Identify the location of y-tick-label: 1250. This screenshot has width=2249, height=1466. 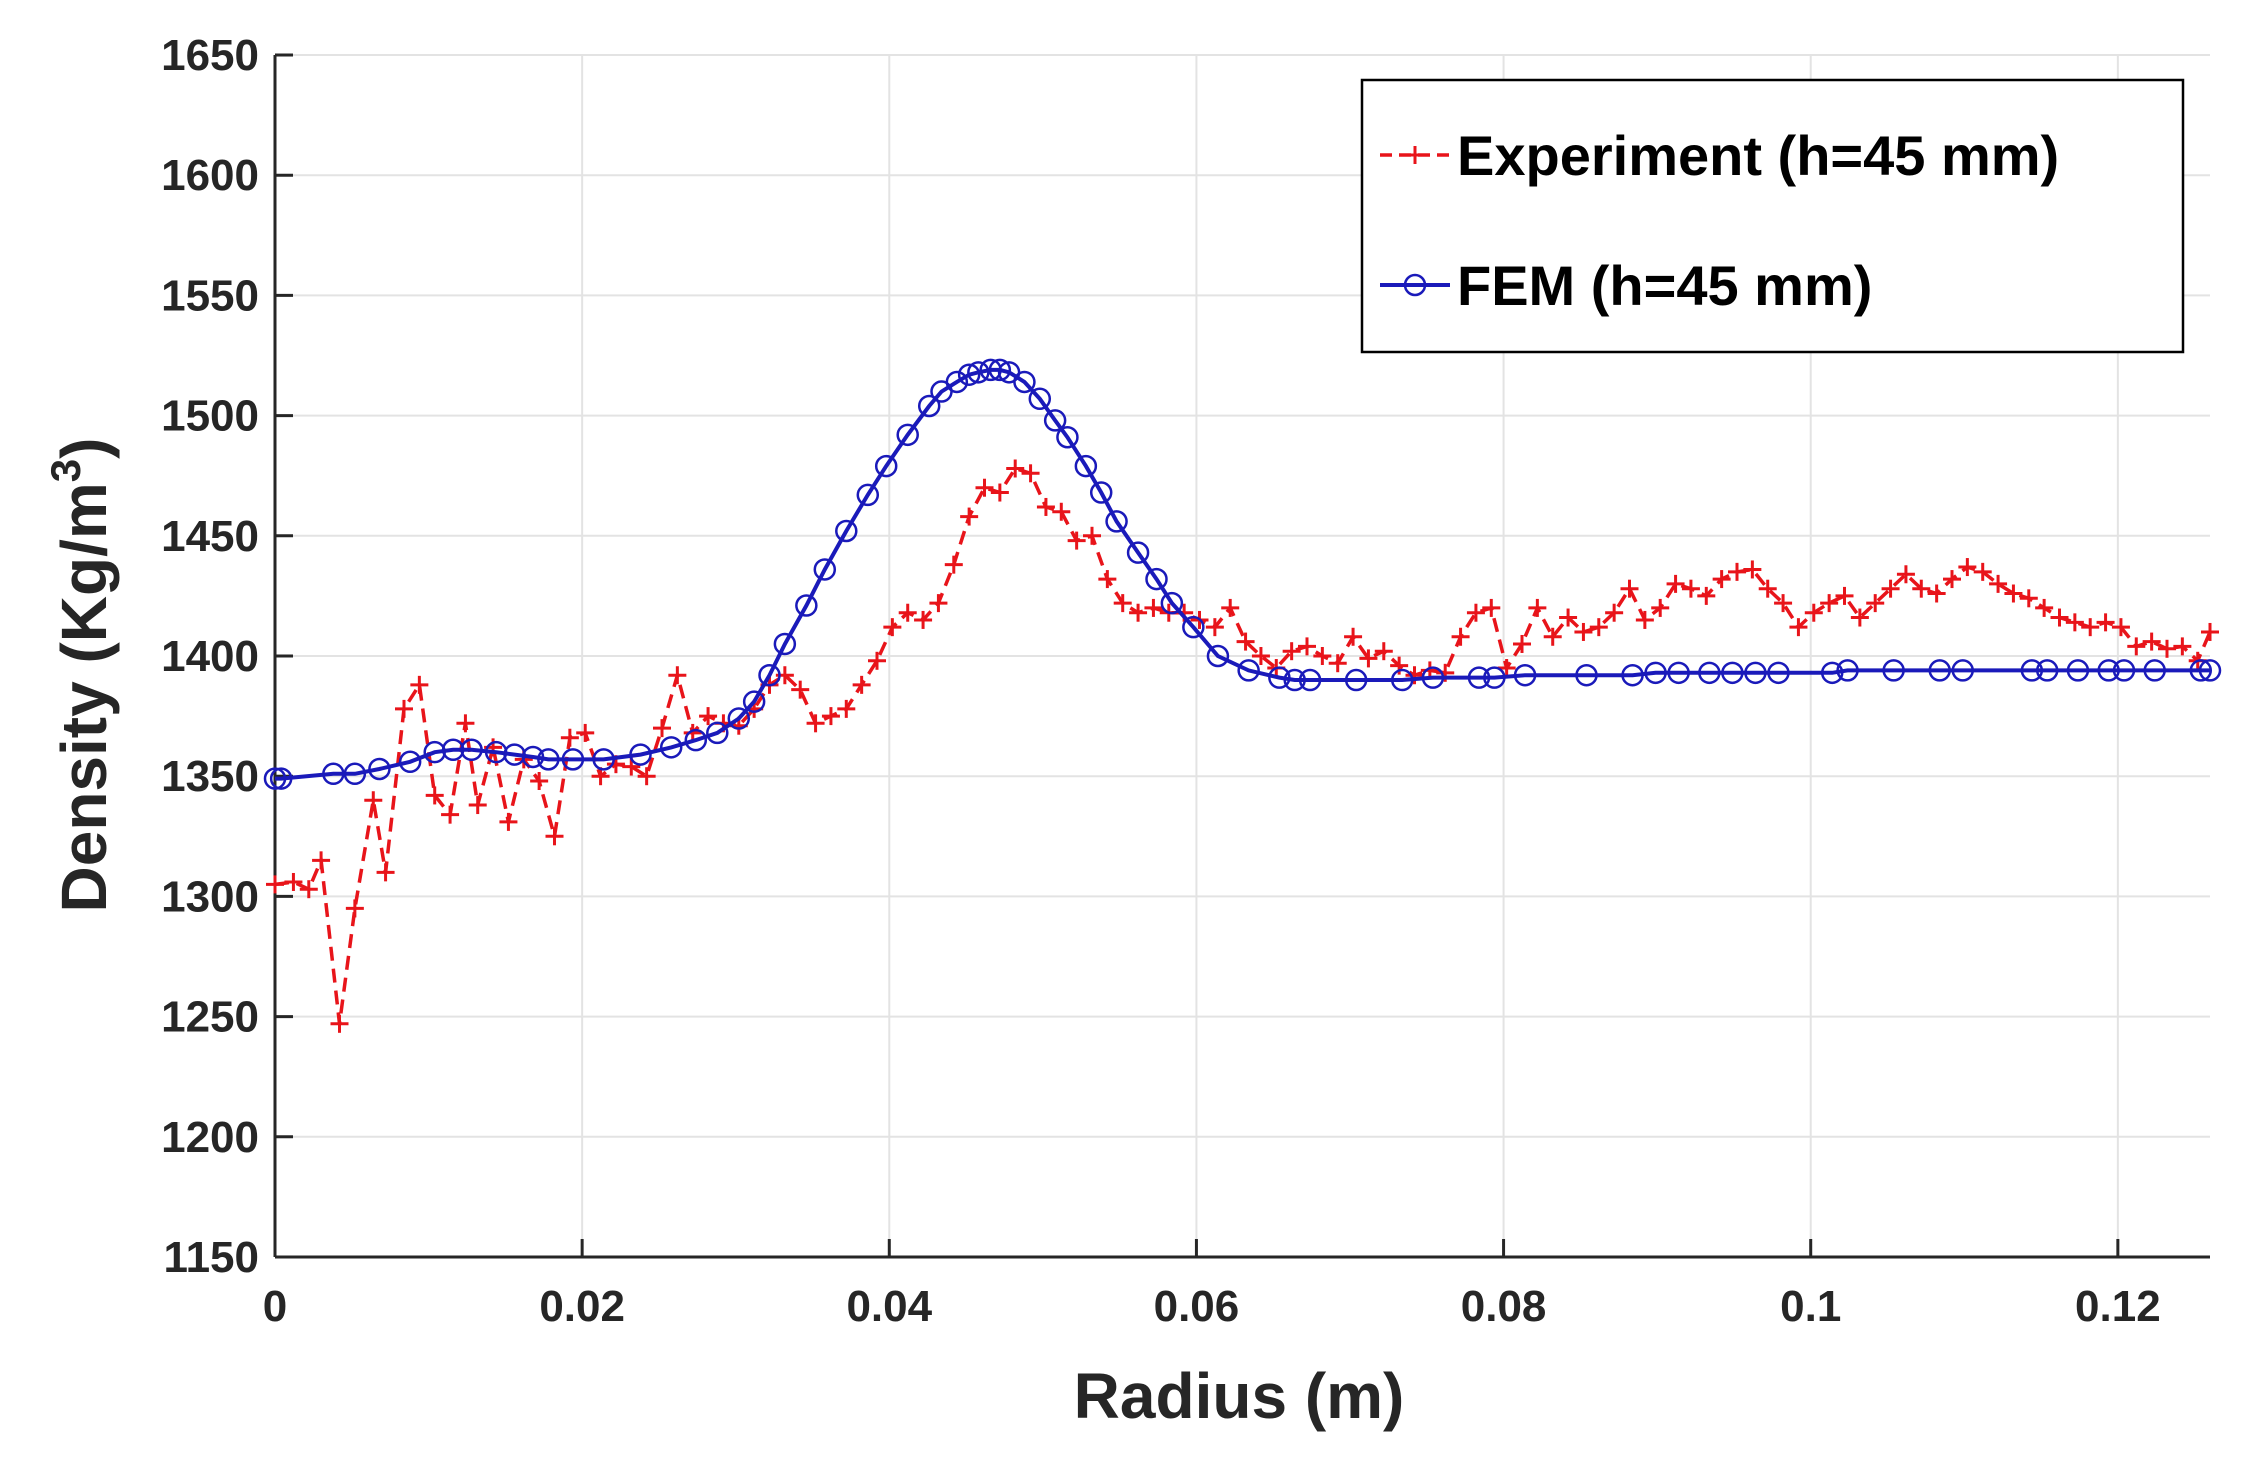
(210, 1017).